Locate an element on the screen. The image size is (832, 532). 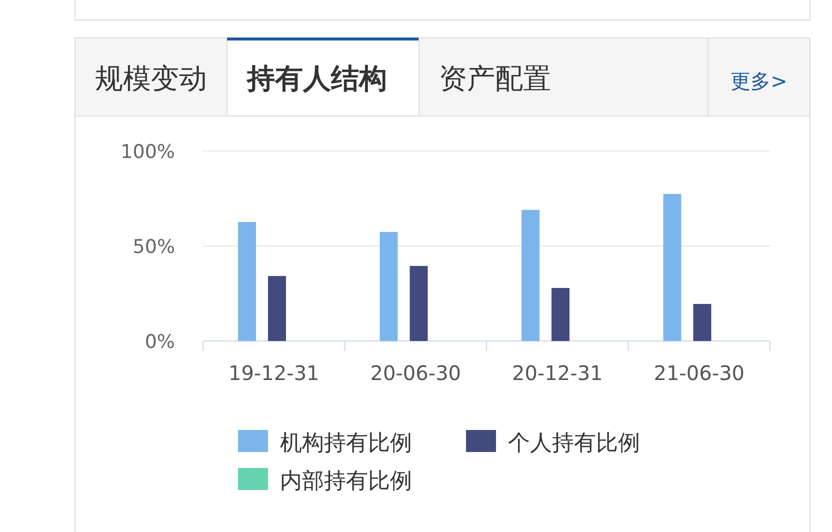
y-tick-label: 100% is located at coordinates (147, 152).